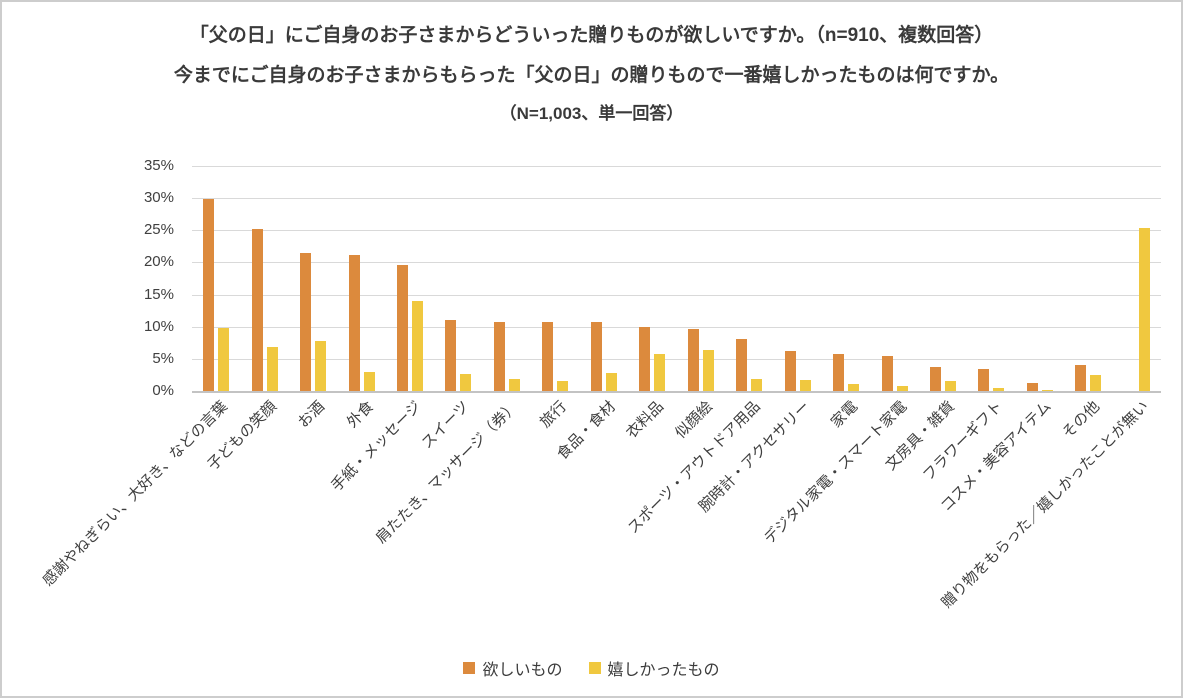 This screenshot has height=698, width=1183. Describe the element at coordinates (522, 670) in the screenshot. I see `legend-label-wanted: 欲しいもの` at that location.